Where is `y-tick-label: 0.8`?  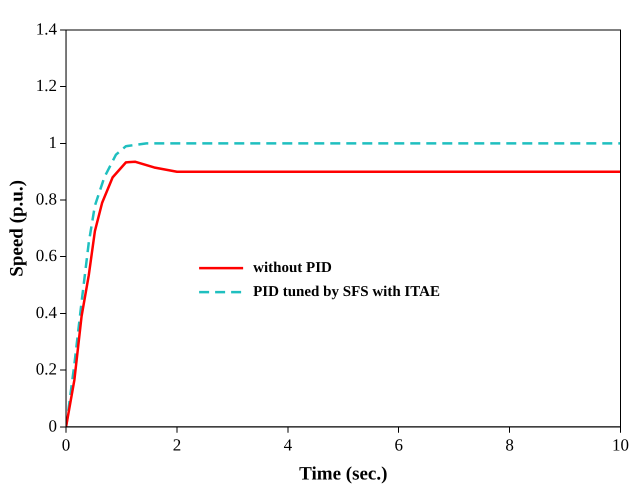
y-tick-label: 0.8 is located at coordinates (47, 199).